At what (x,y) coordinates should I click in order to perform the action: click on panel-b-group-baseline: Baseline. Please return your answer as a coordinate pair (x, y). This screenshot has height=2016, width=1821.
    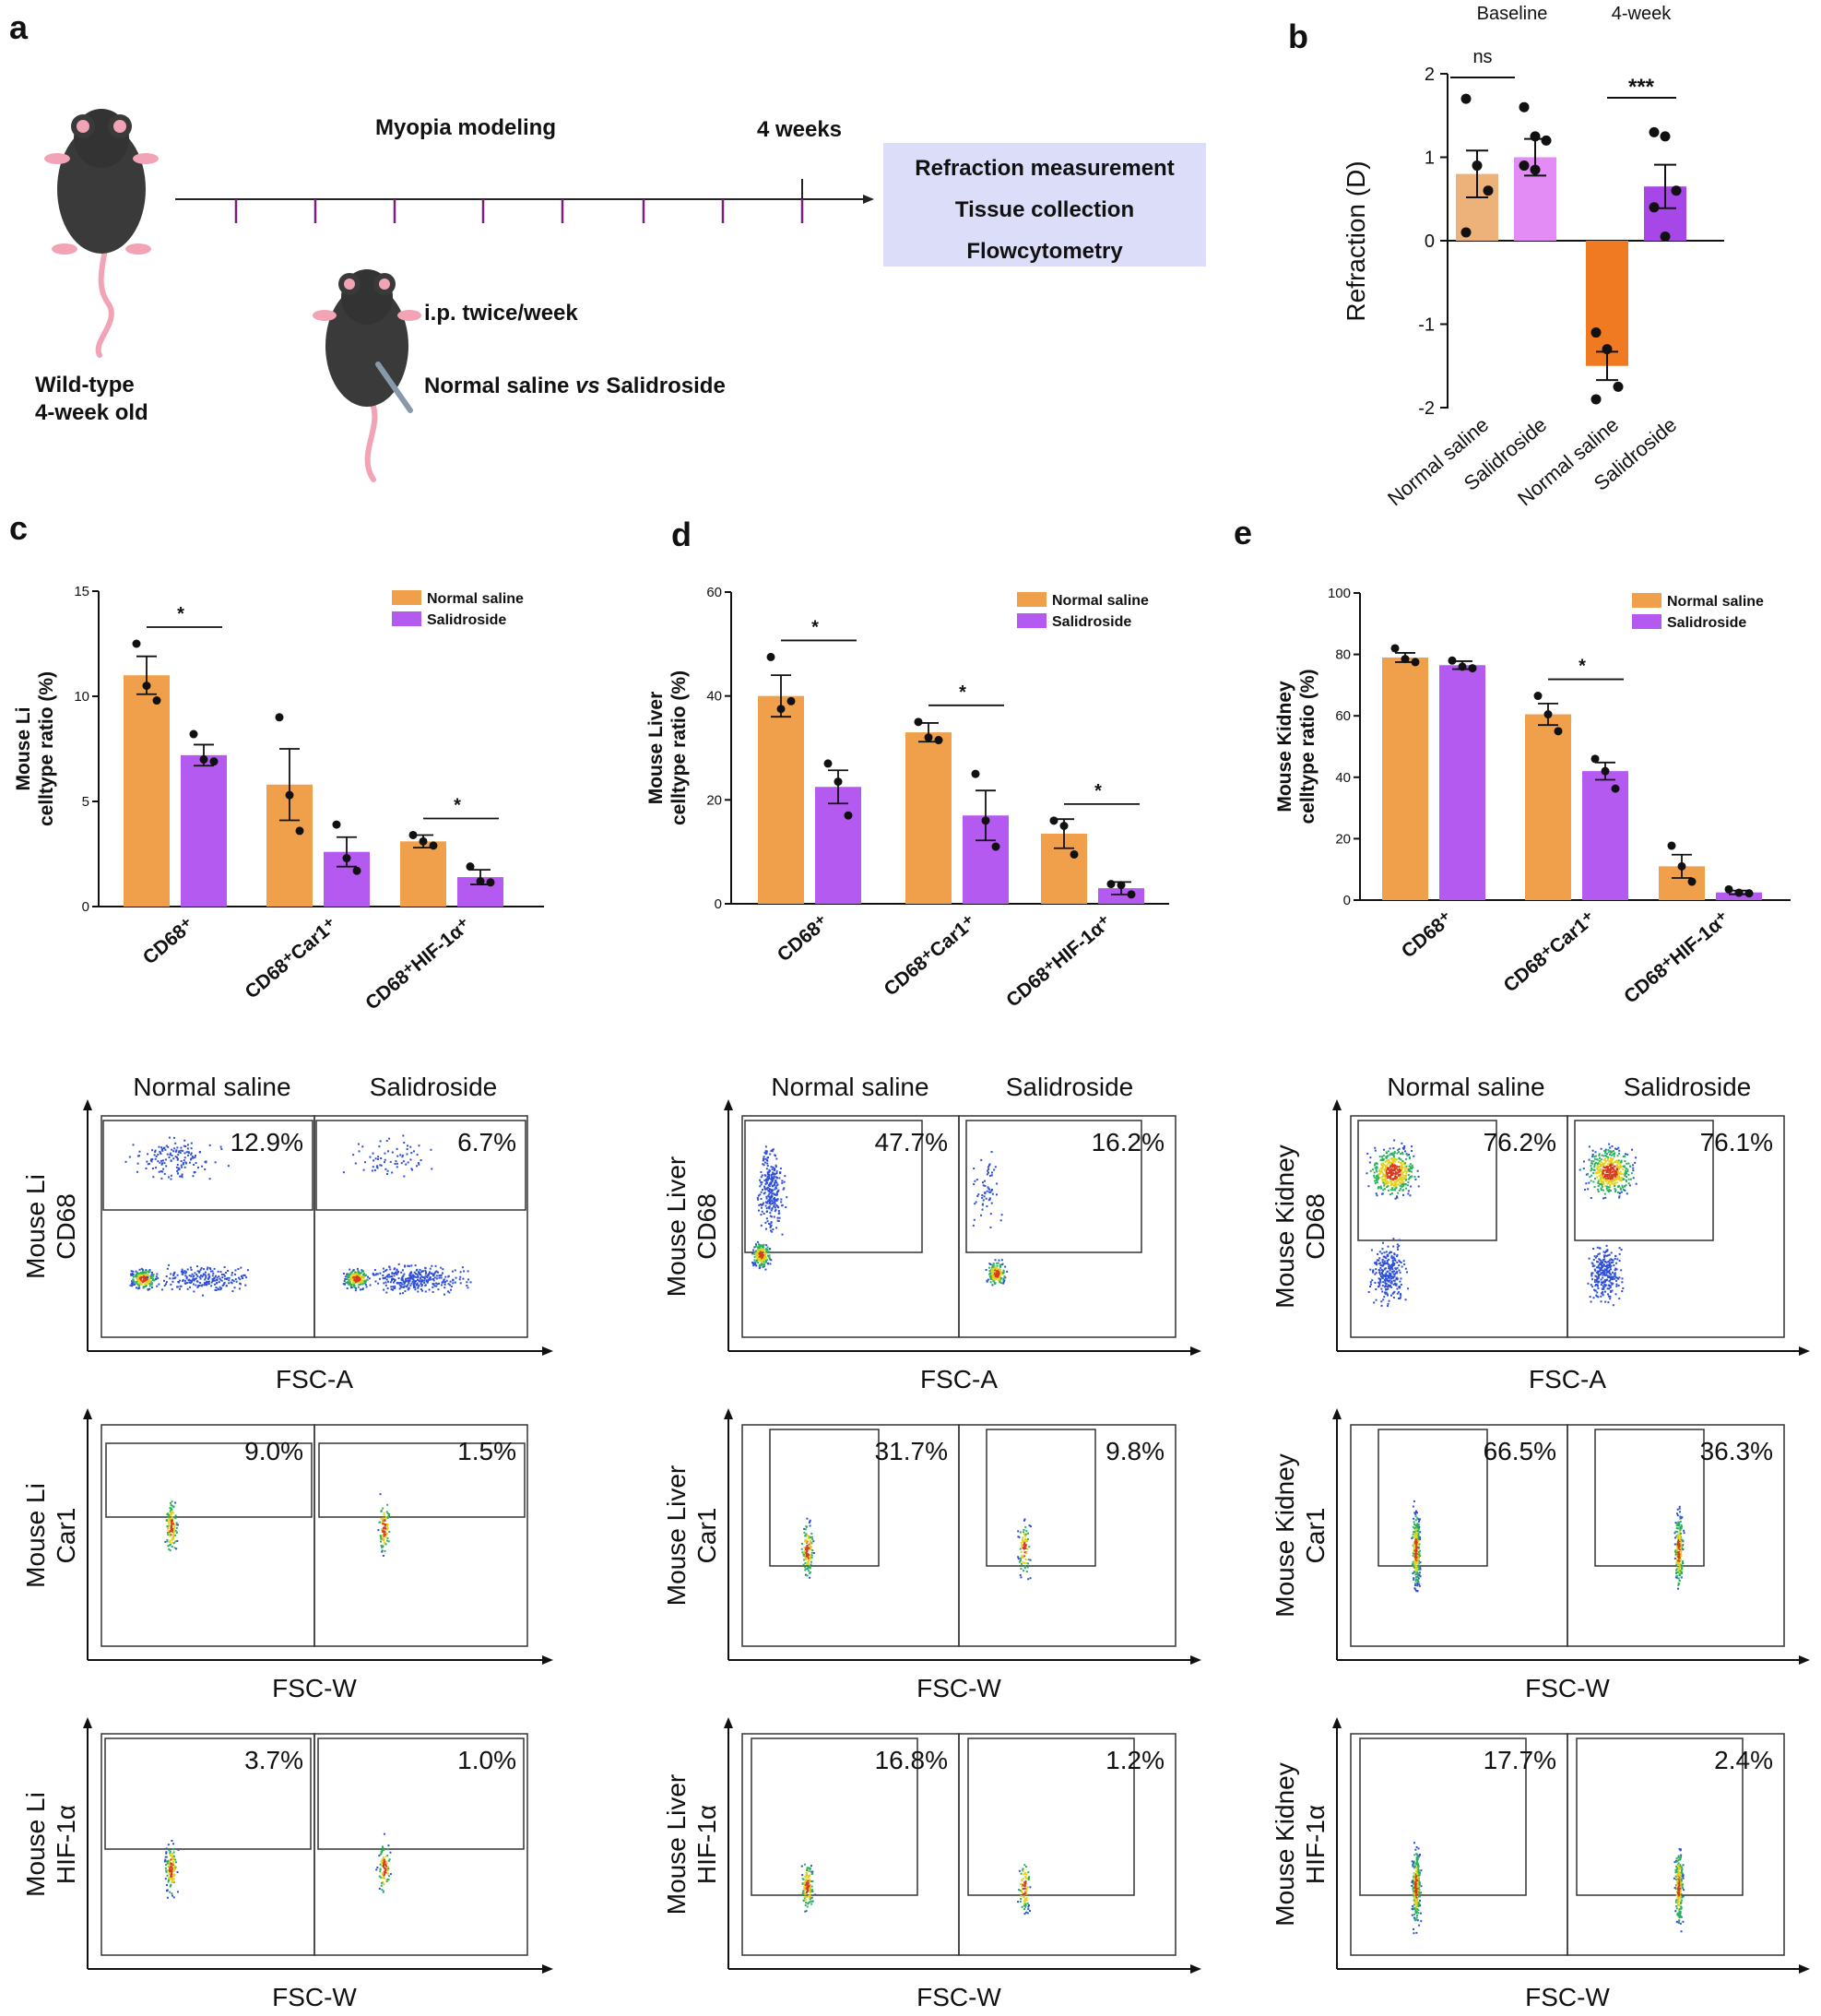
    Looking at the image, I should click on (1512, 14).